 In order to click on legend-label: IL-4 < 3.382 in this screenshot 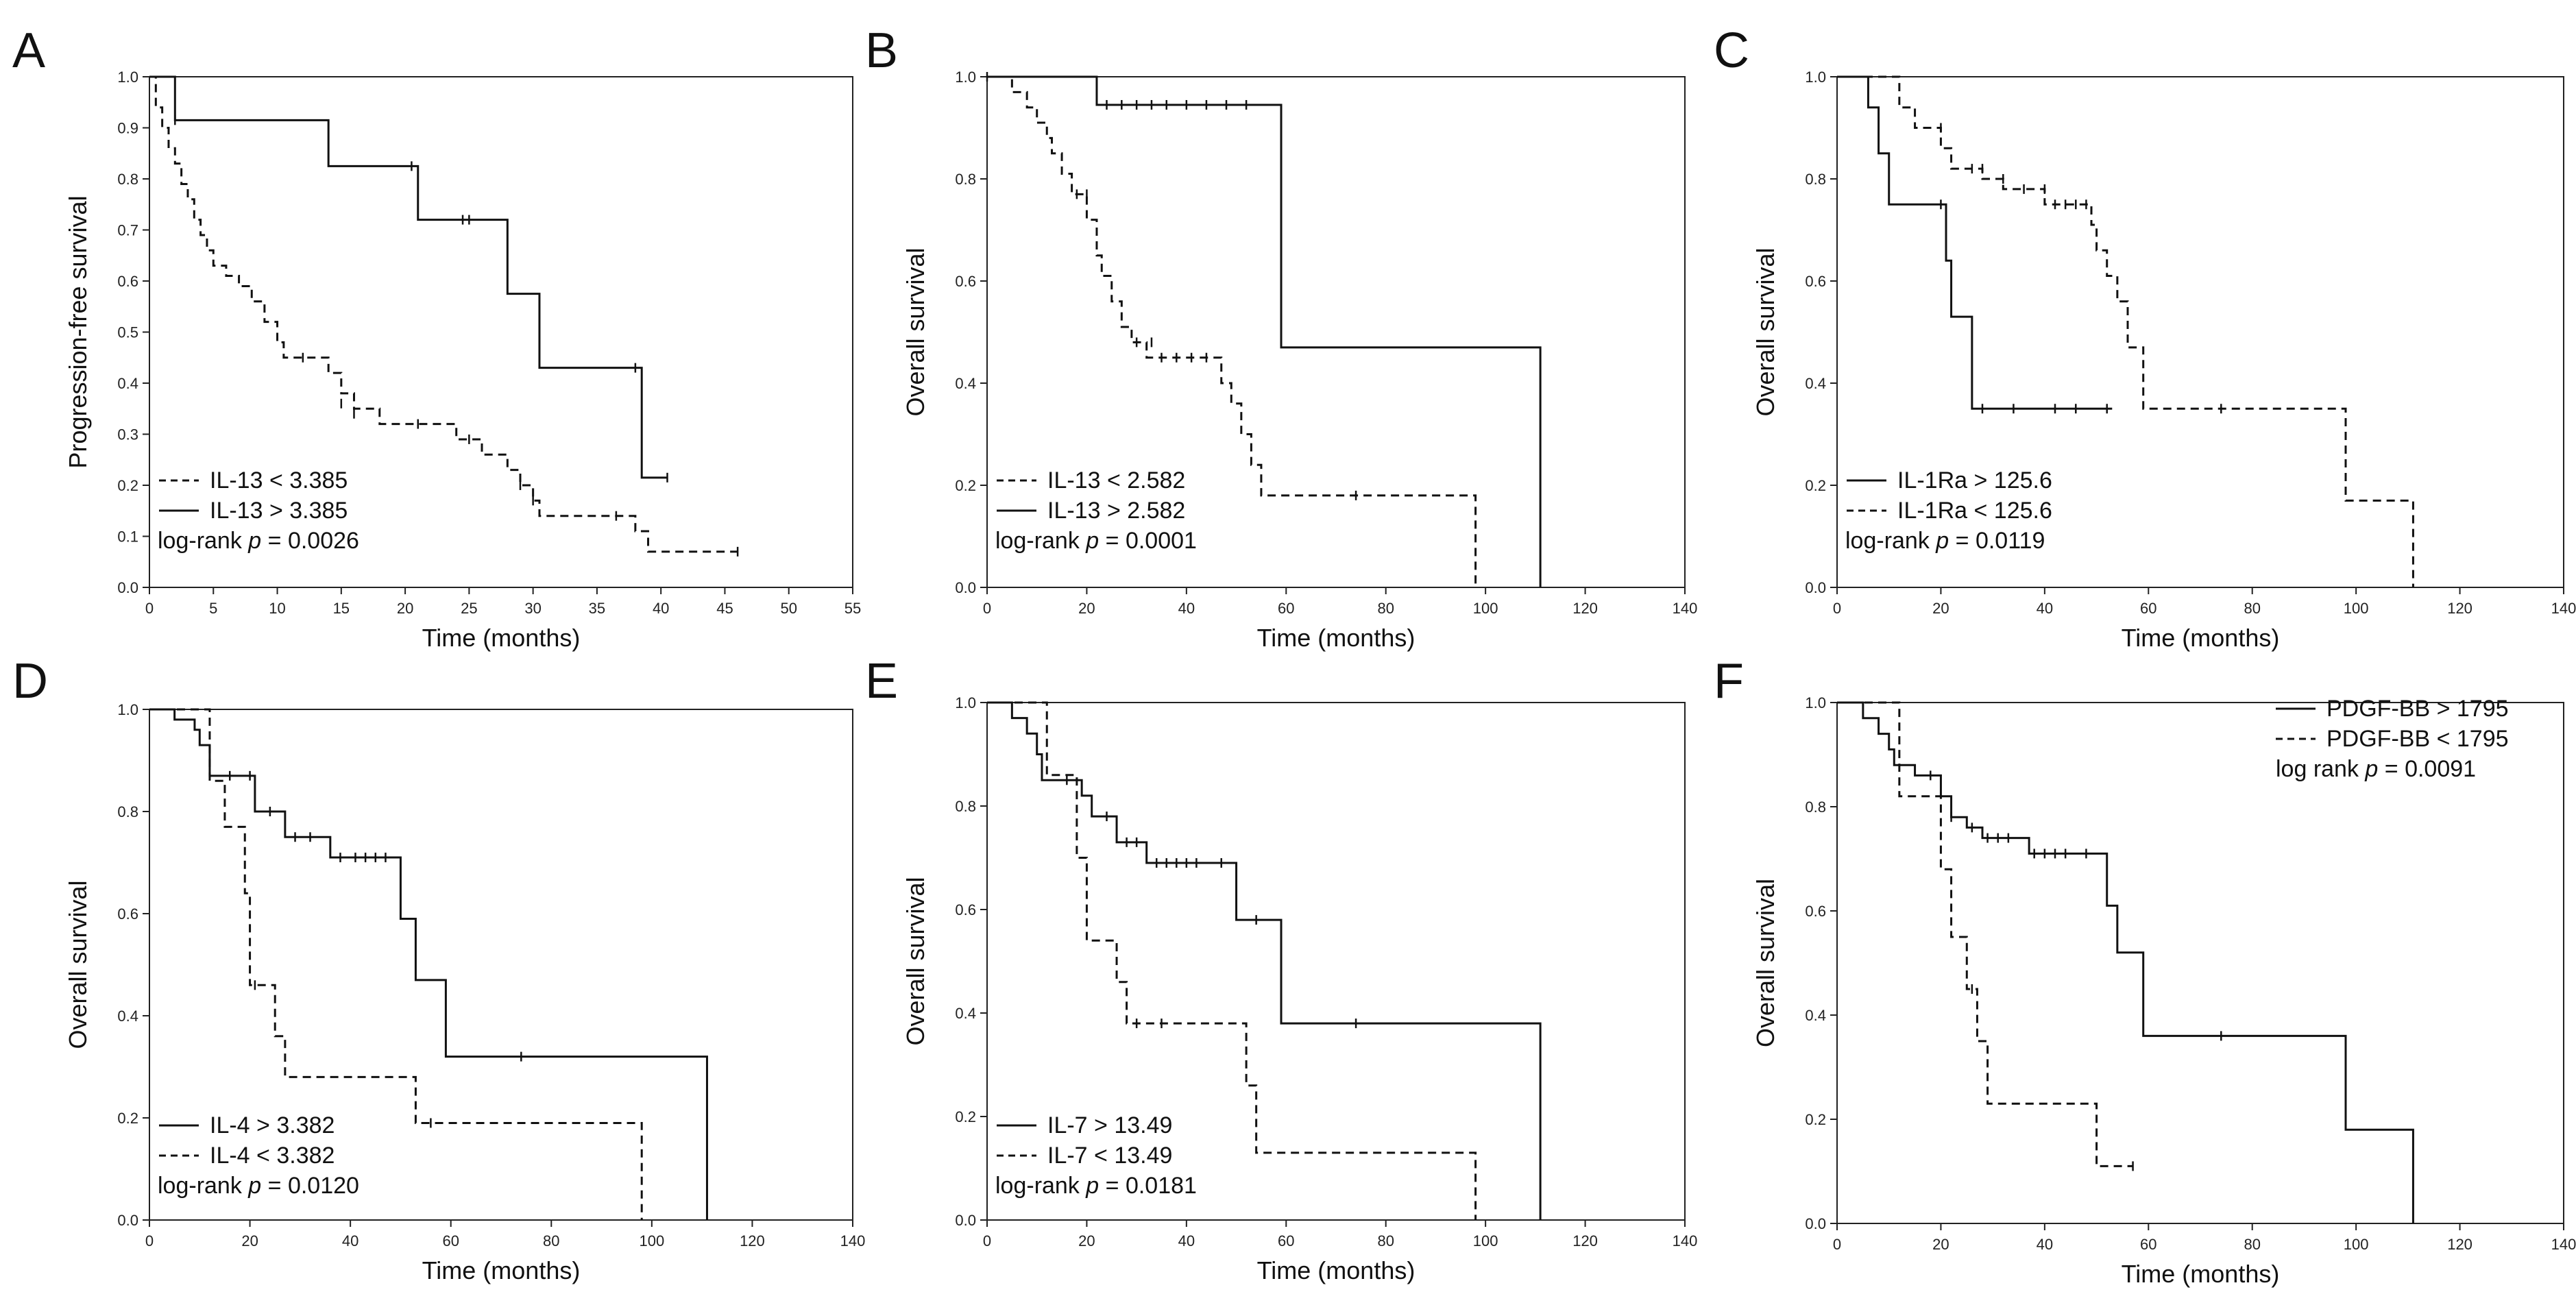, I will do `click(272, 1156)`.